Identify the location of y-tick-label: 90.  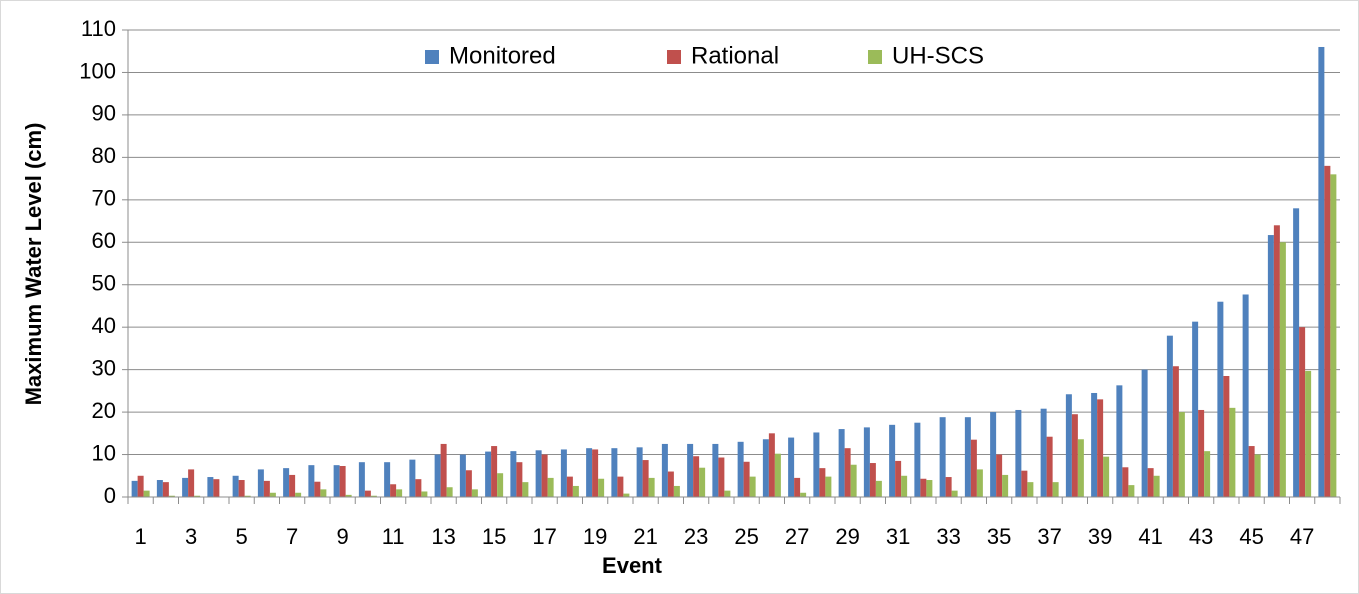
(104, 113).